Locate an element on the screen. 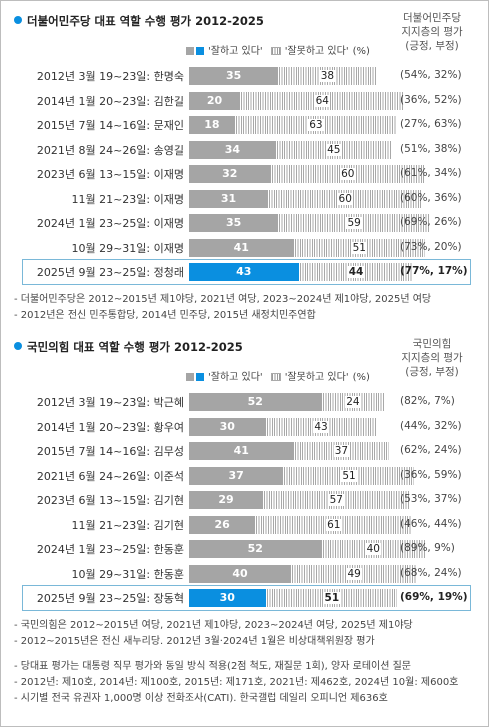 The height and width of the screenshot is (727, 489). table-row: 2021년 6월 24~26일: 이준석 37 51 (36%, 59%) is located at coordinates (244, 476).